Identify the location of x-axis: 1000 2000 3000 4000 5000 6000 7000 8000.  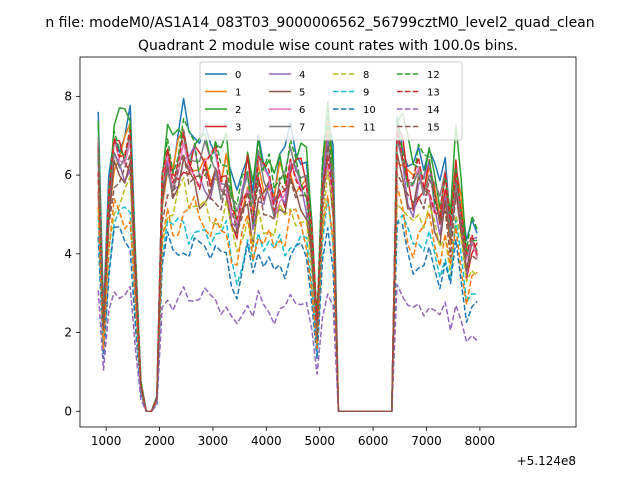
(293, 437).